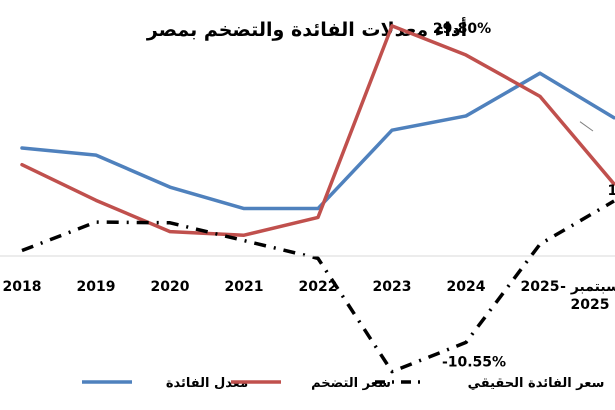  I want to click on chart-title: أداء معدلات الفائدة والتضخم بمصر, so click(306, 29).